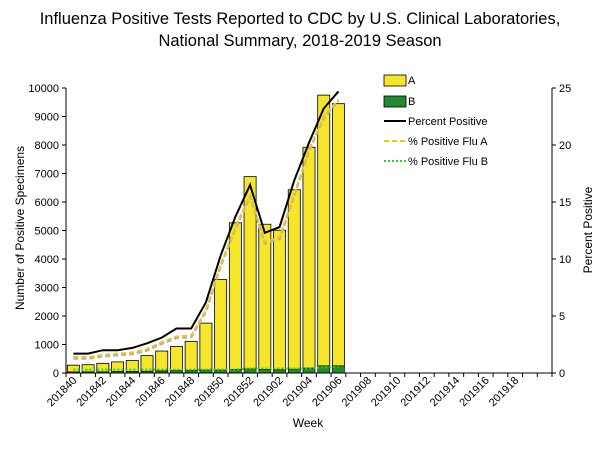 The image size is (600, 450). I want to click on left-tick-label: 4000, so click(47, 260).